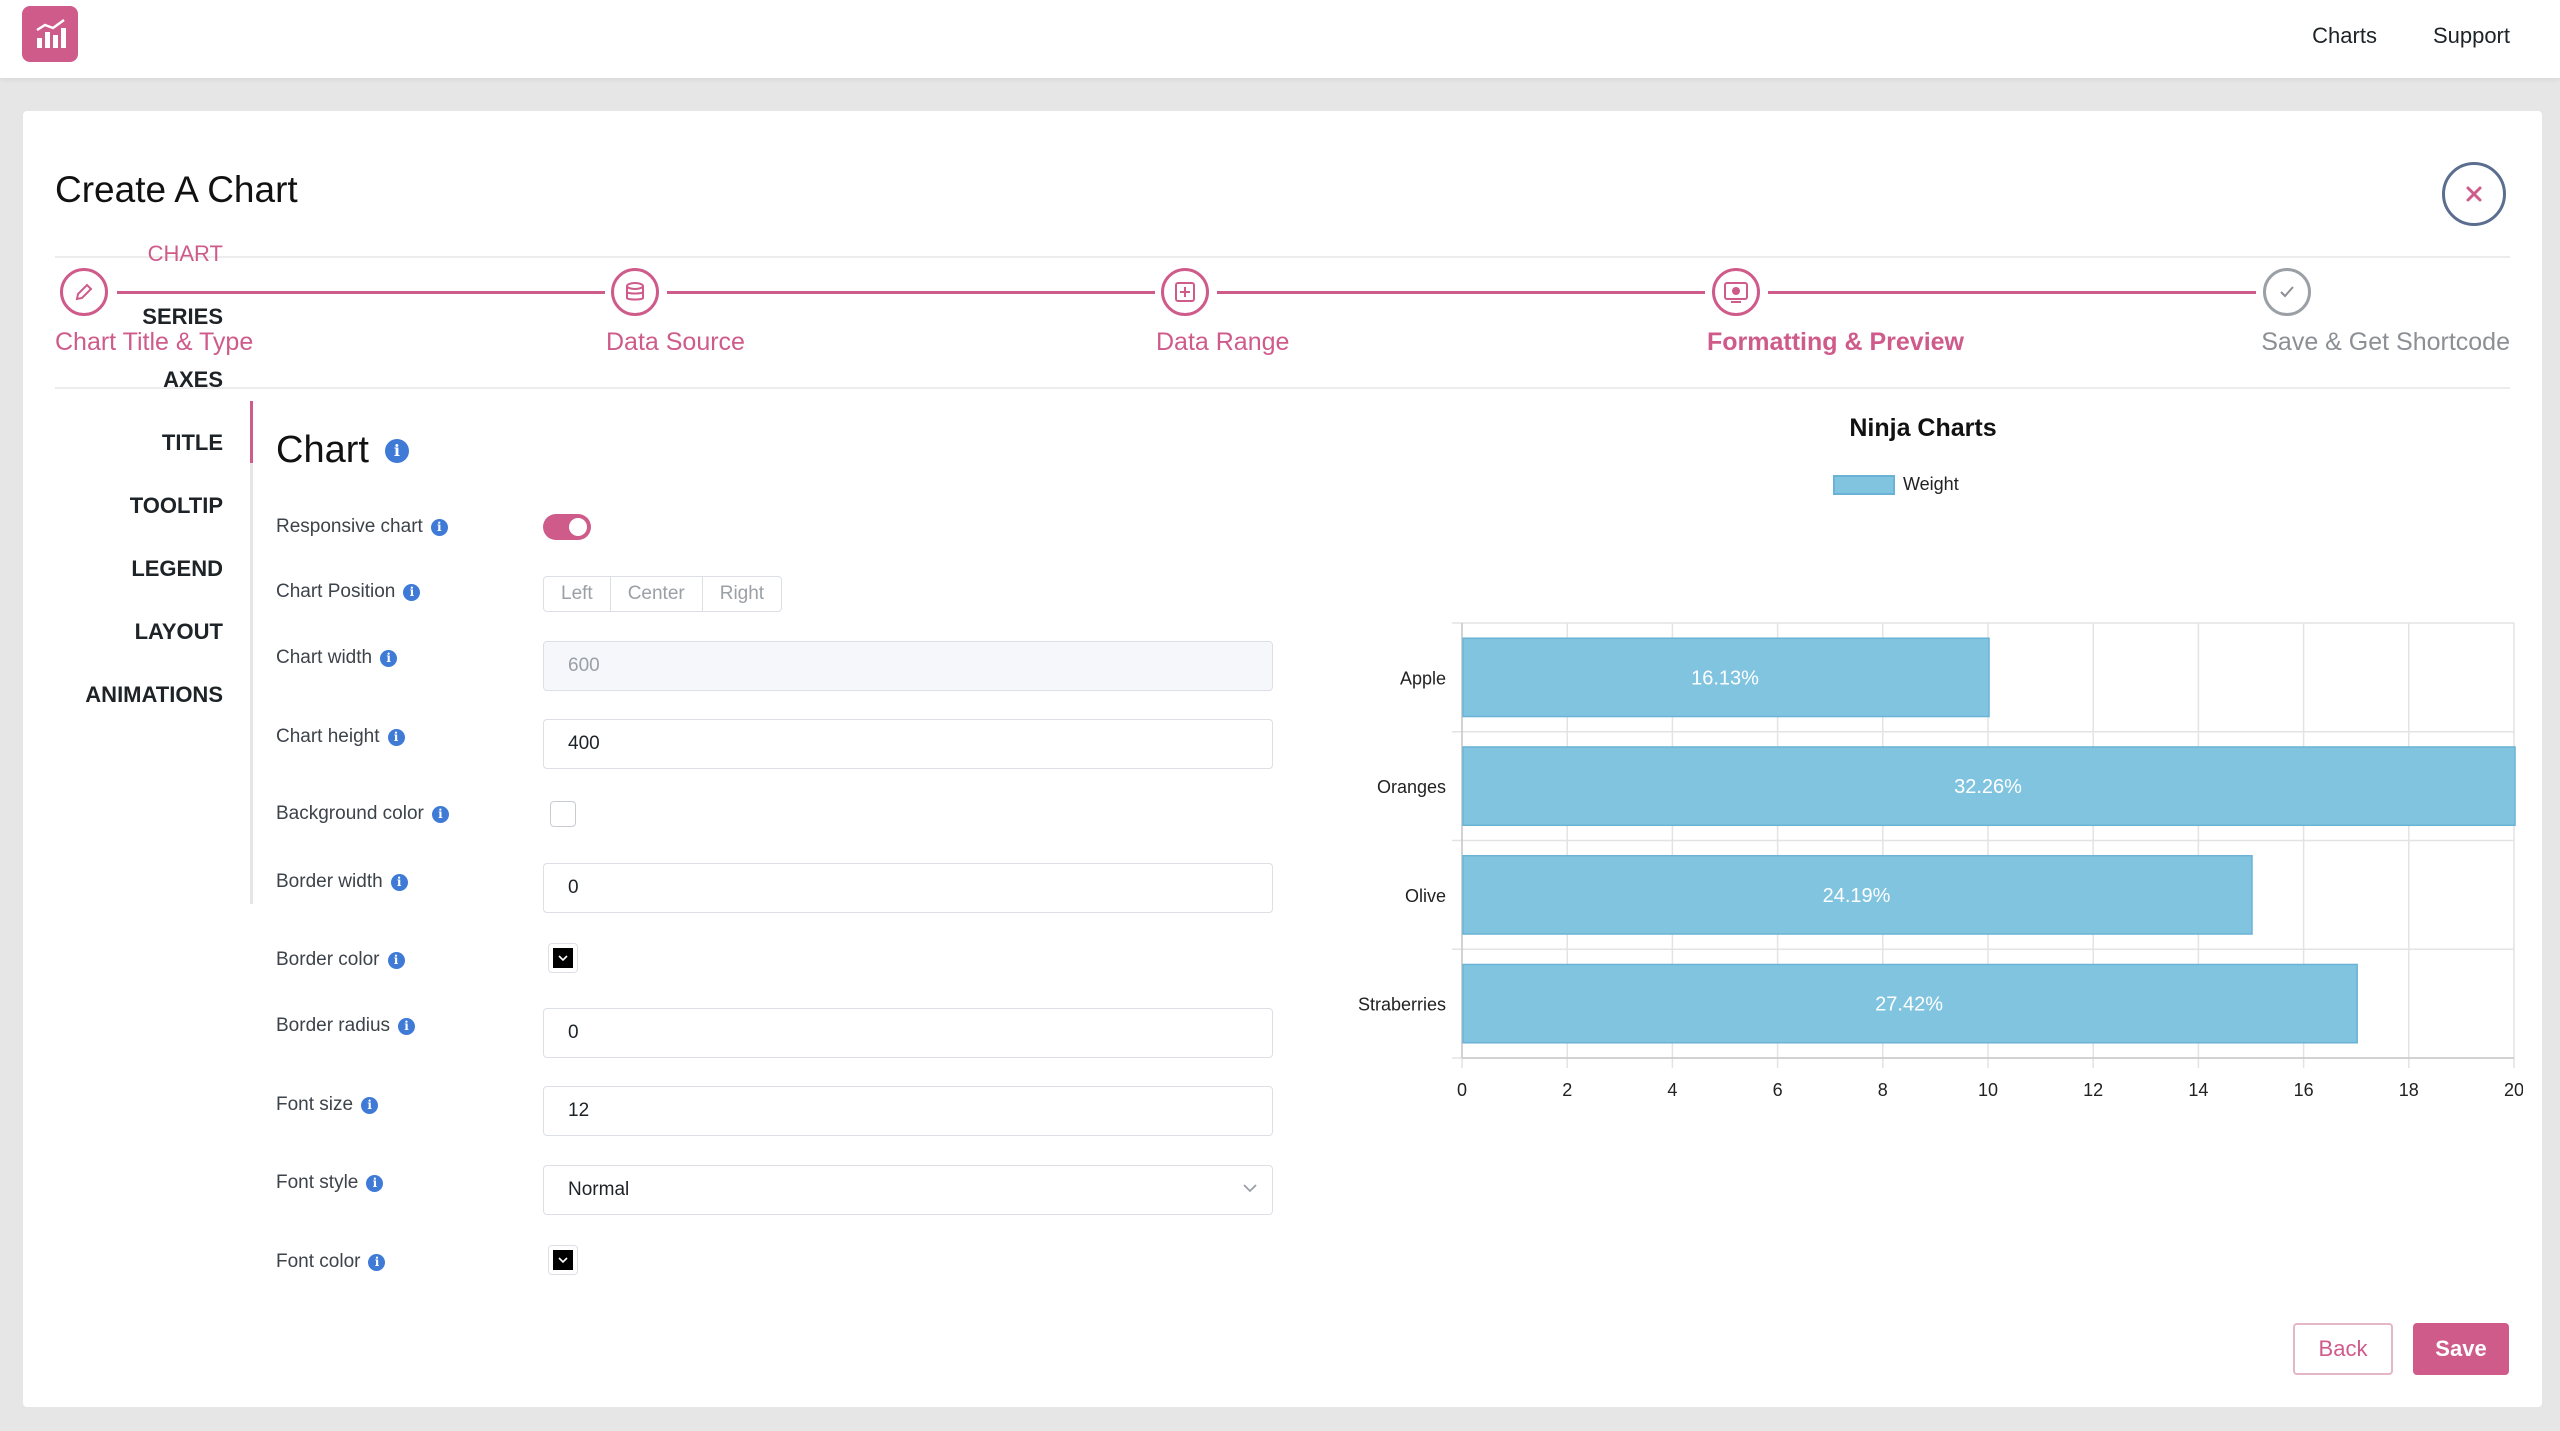  What do you see at coordinates (1185, 292) in the screenshot?
I see `step-3-table-icon` at bounding box center [1185, 292].